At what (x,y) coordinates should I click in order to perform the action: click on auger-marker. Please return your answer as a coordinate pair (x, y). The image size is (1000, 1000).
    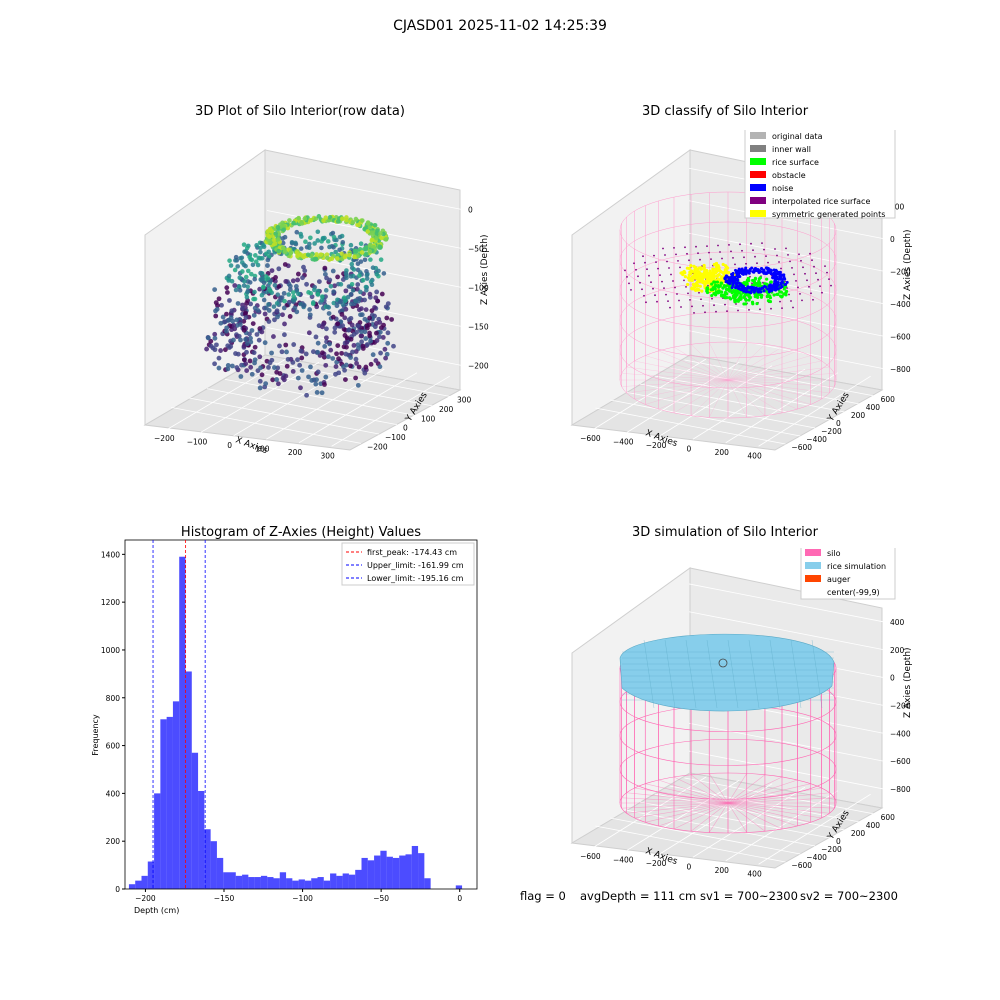
    Looking at the image, I should click on (723, 663).